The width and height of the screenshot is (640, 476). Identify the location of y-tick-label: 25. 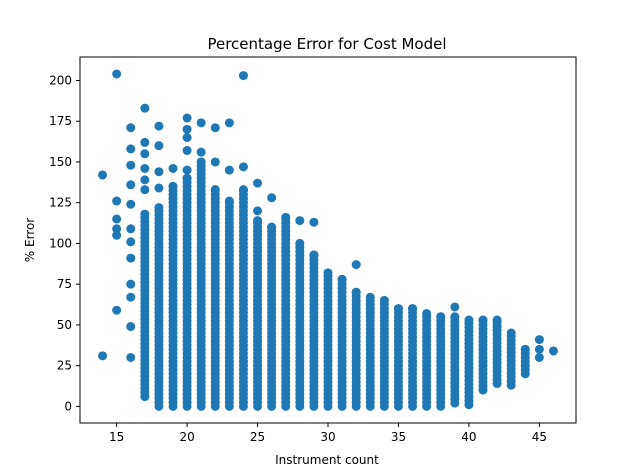
(64, 366).